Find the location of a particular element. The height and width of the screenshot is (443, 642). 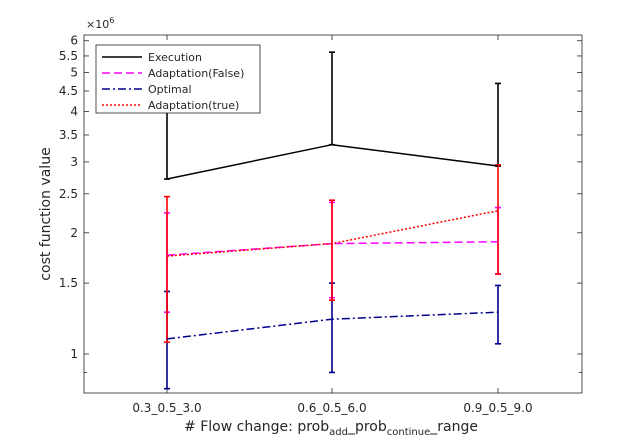

y-tick-label: 2 is located at coordinates (74, 233).